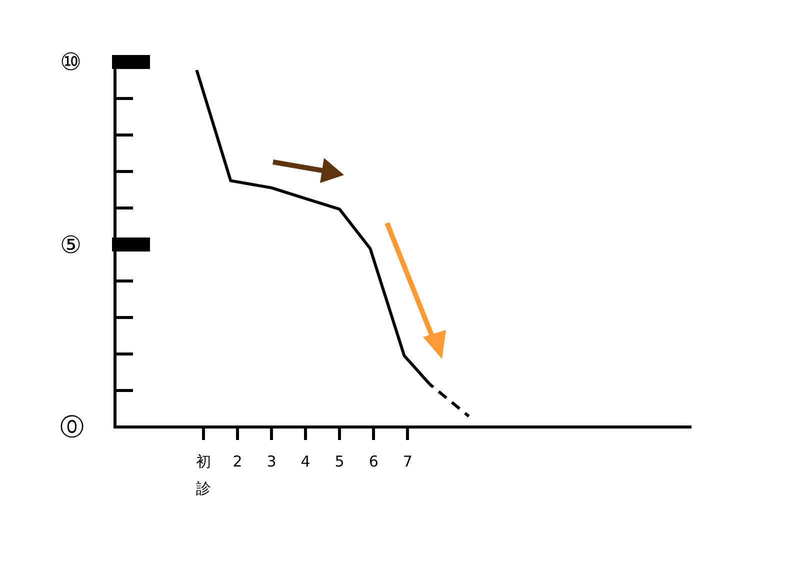 Image resolution: width=786 pixels, height=562 pixels. I want to click on x-tick-label: 5, so click(339, 461).